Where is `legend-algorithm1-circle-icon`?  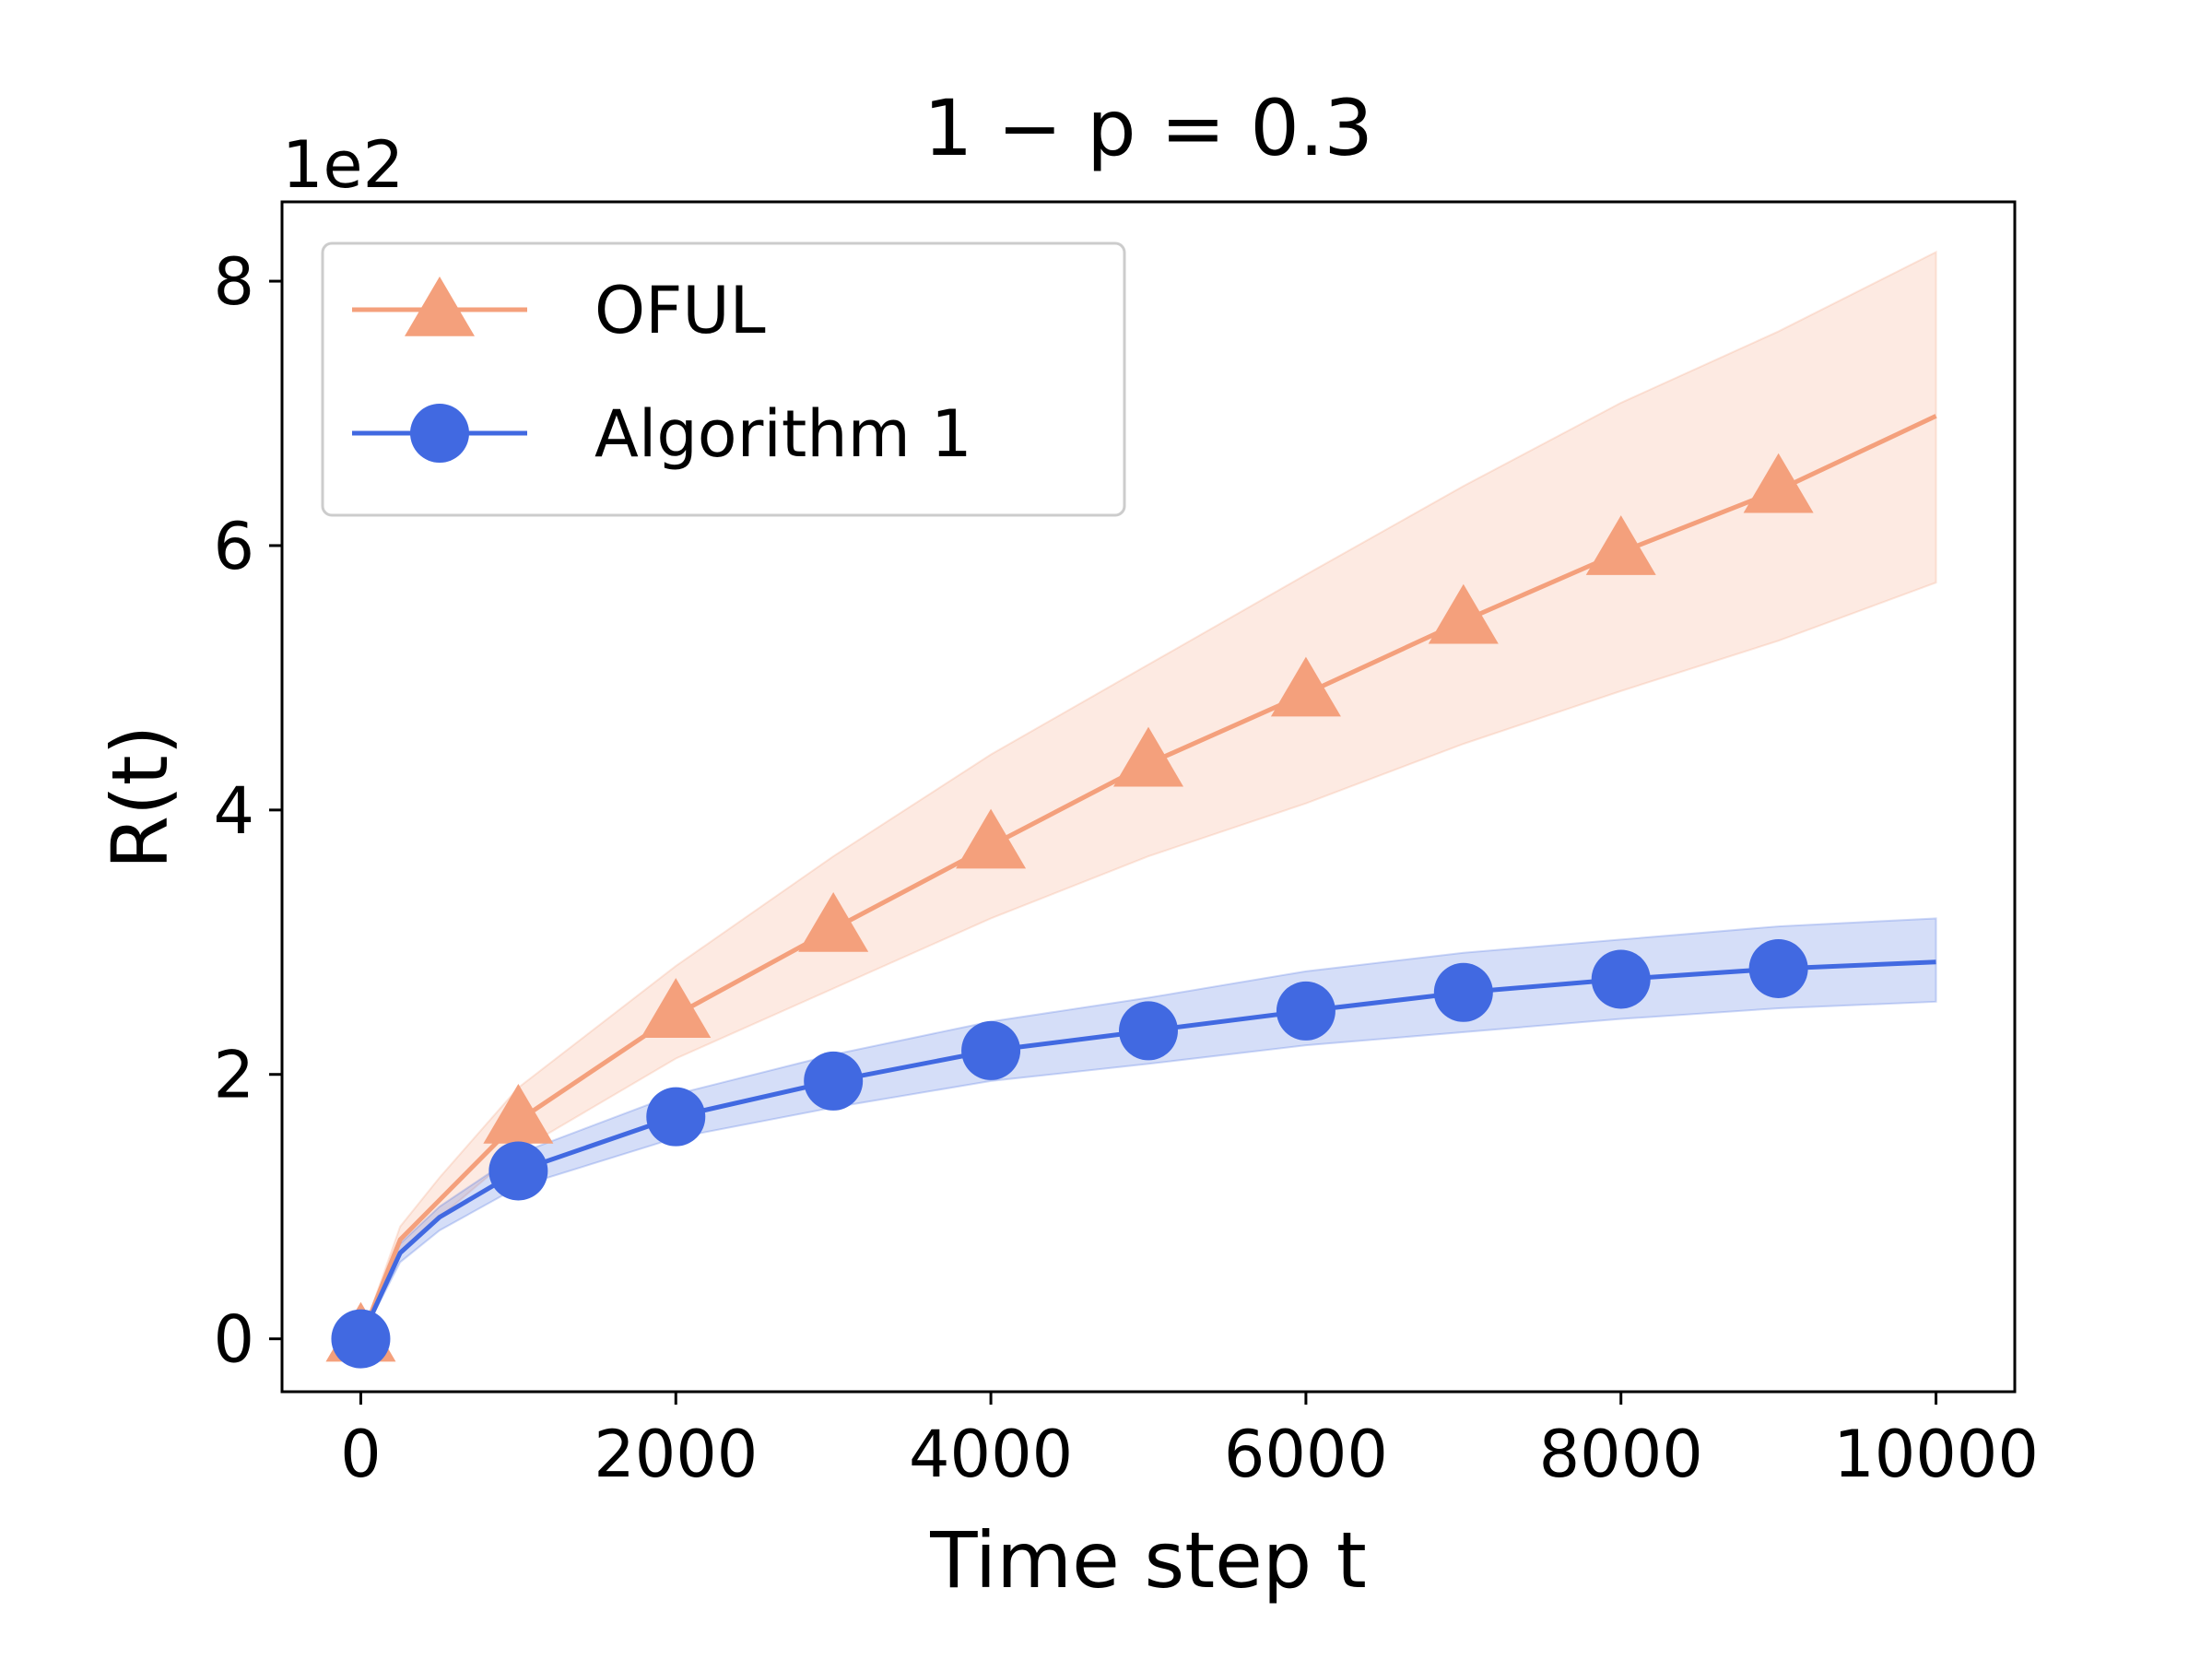
legend-algorithm1-circle-icon is located at coordinates (439, 433).